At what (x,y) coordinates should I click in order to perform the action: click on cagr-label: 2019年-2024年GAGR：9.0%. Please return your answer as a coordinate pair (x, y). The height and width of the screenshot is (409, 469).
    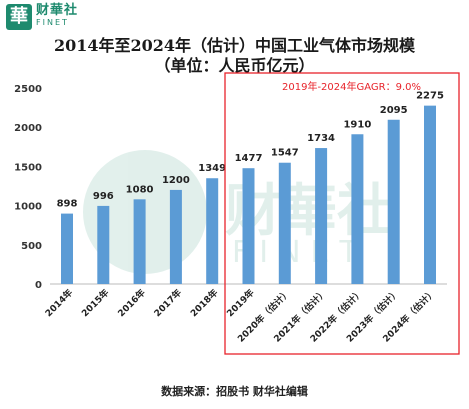
    Looking at the image, I should click on (351, 86).